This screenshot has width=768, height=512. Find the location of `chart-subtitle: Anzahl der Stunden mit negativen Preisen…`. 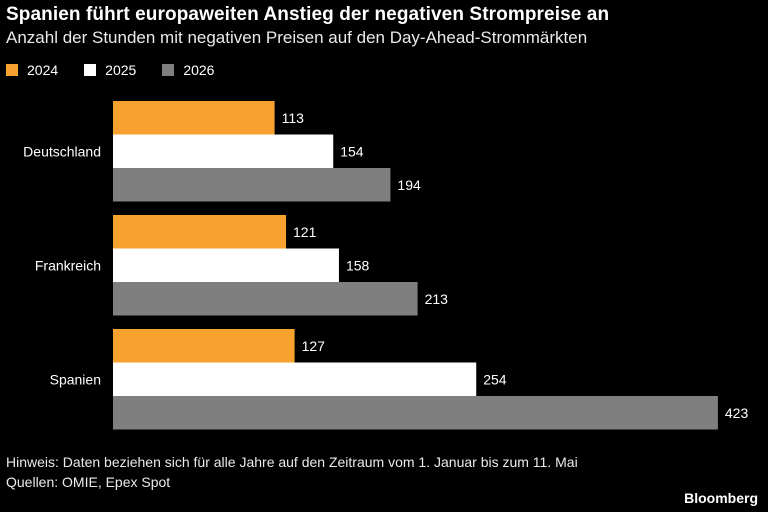

chart-subtitle: Anzahl der Stunden mit negativen Preisen… is located at coordinates (297, 37).